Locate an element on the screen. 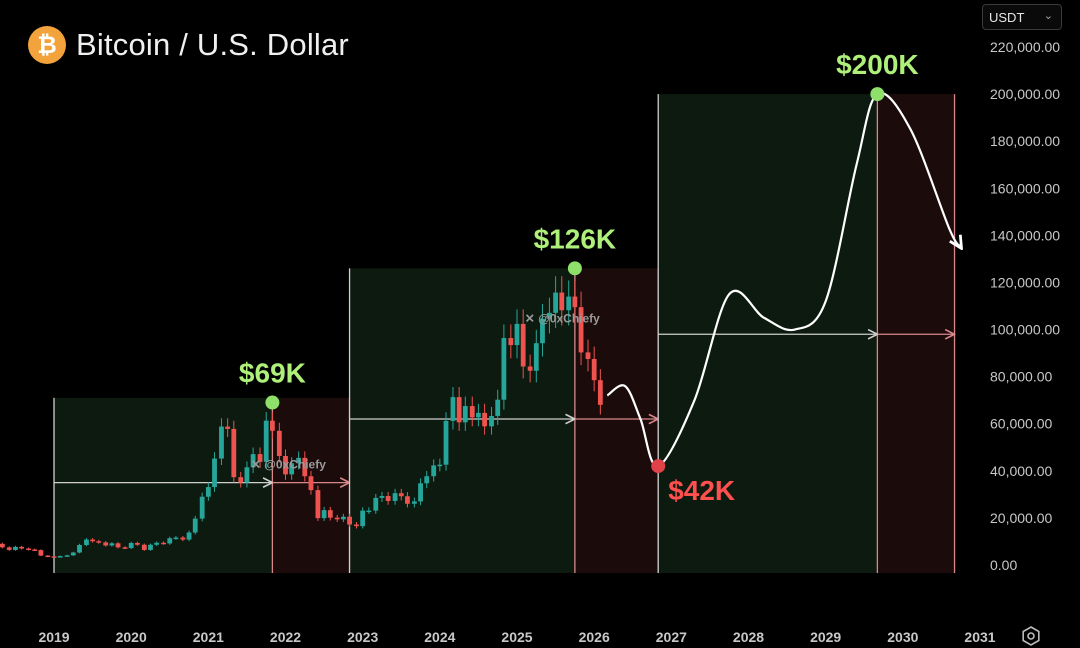 Image resolution: width=1080 pixels, height=648 pixels. price-annotation: $200K is located at coordinates (877, 64).